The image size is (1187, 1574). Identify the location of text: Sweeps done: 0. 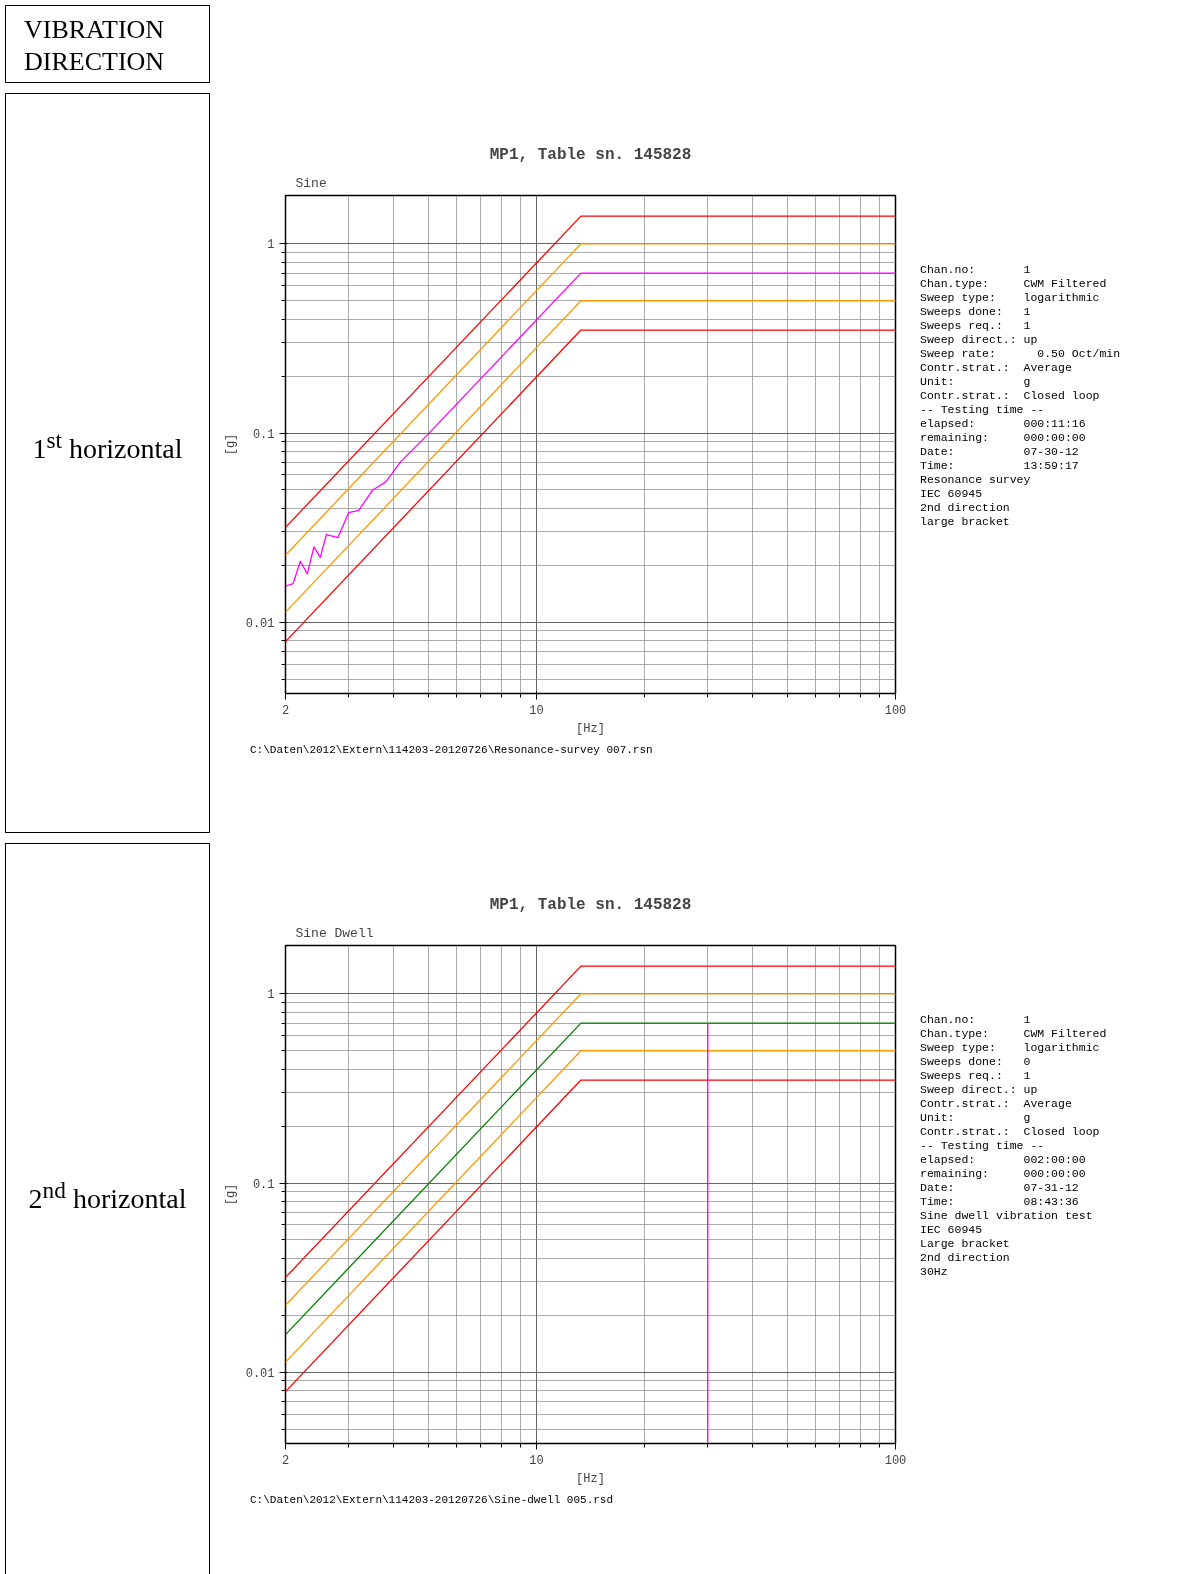
(975, 1061).